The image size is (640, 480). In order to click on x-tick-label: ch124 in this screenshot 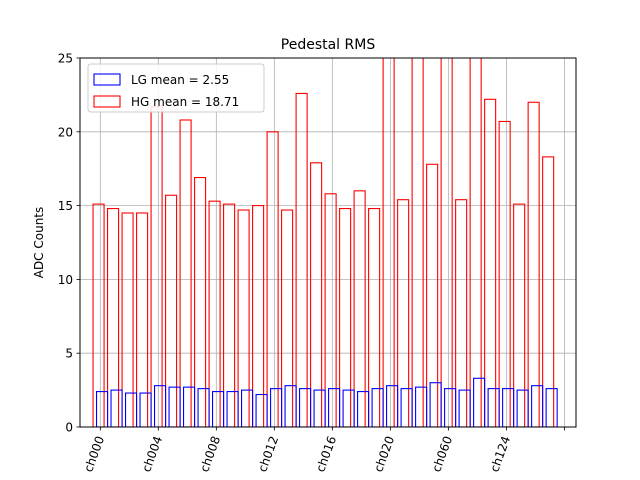, I will do `click(500, 454)`.